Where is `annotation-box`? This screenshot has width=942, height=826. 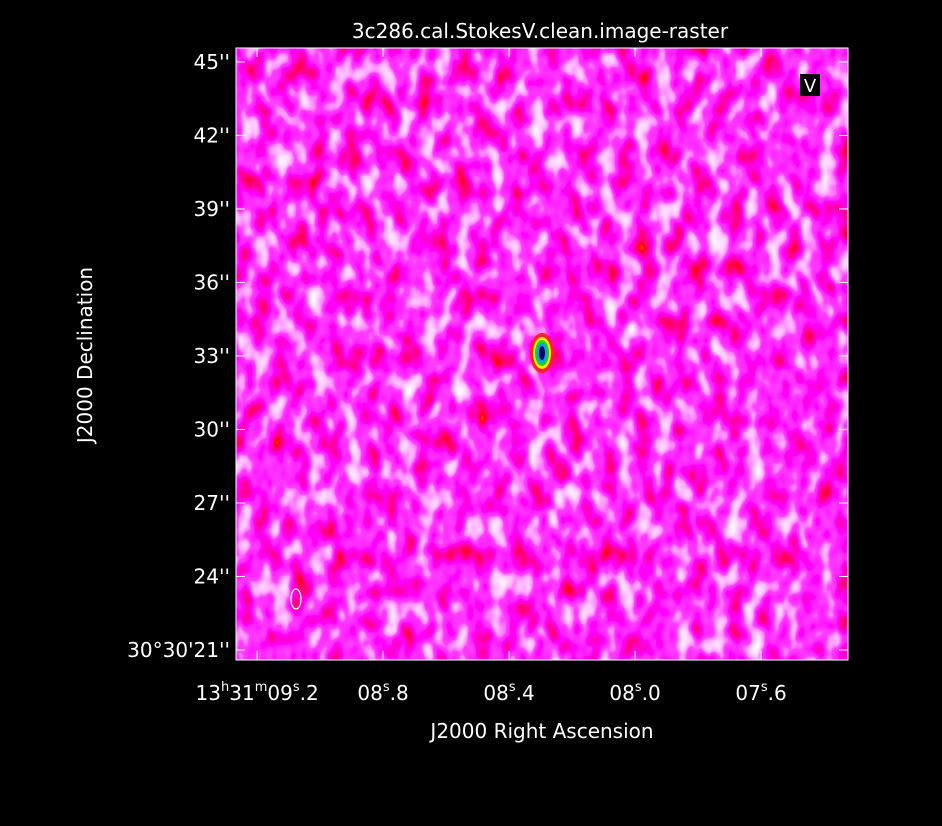 annotation-box is located at coordinates (810, 85).